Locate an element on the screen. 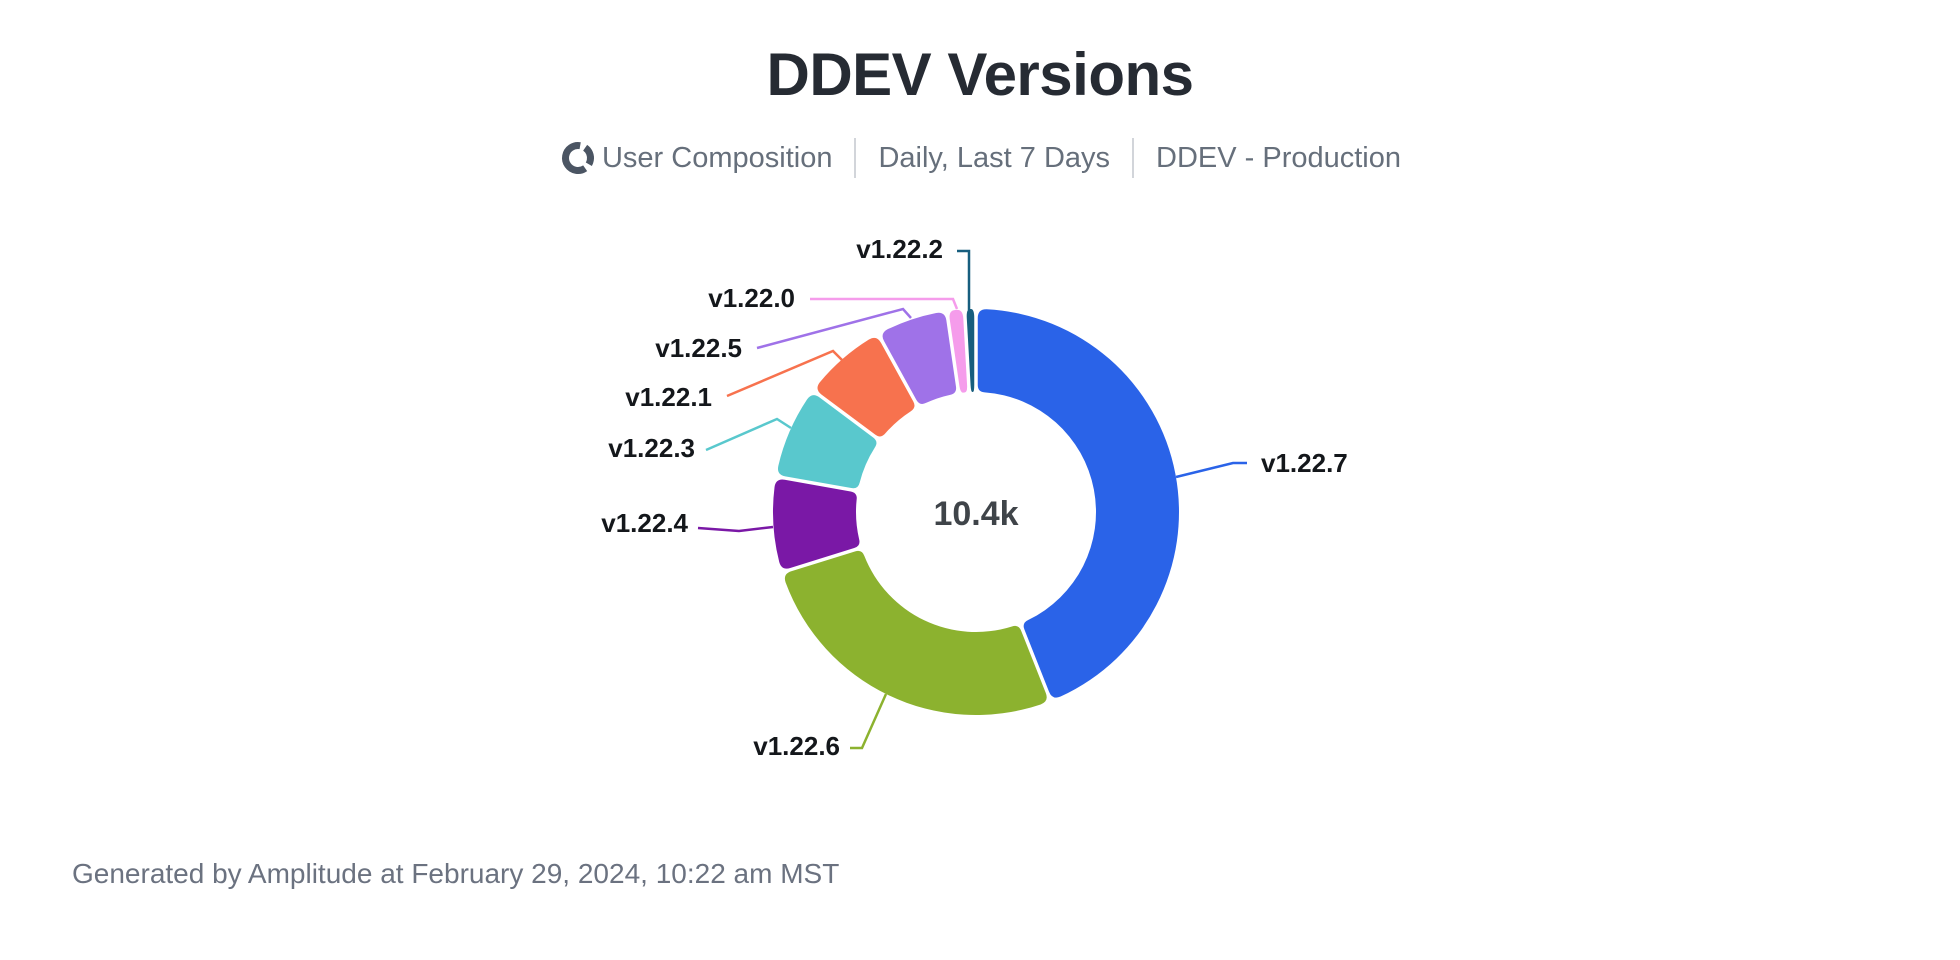 The image size is (1960, 960). slice-label-v1.22.0: v1.22.0 is located at coordinates (751, 298).